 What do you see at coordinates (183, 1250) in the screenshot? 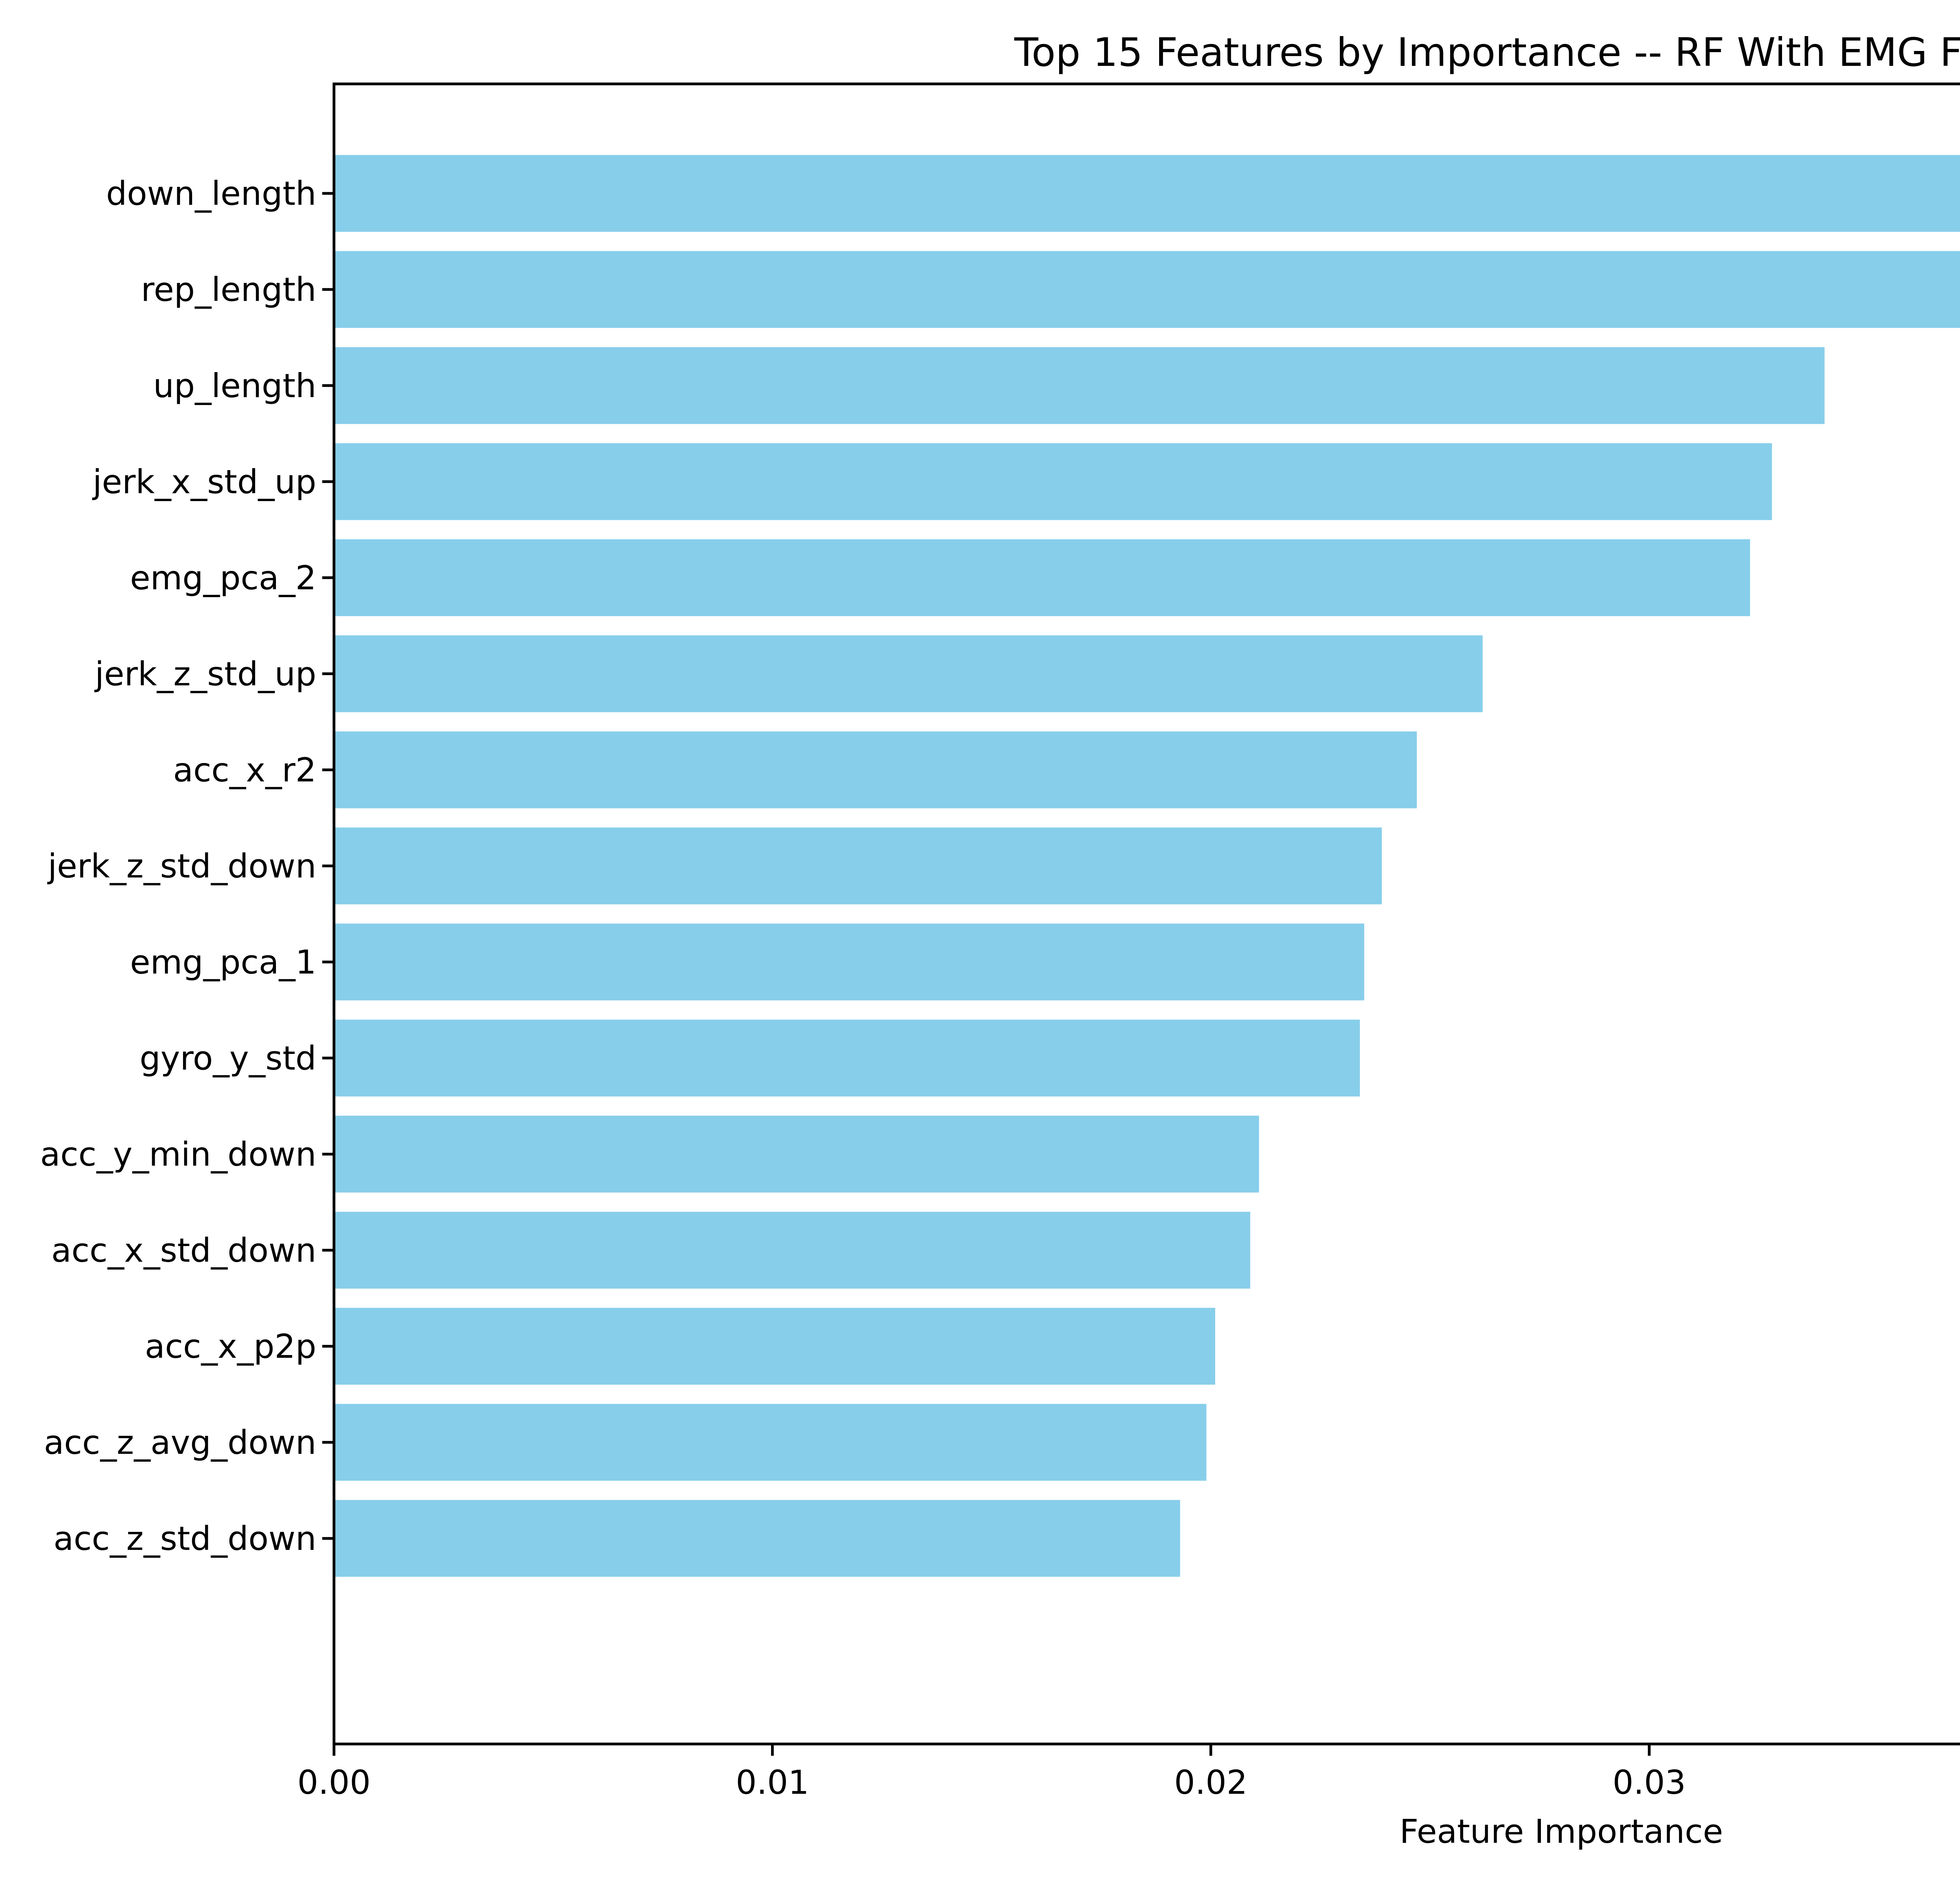
I see `y-tick-label: acc_x_std_down` at bounding box center [183, 1250].